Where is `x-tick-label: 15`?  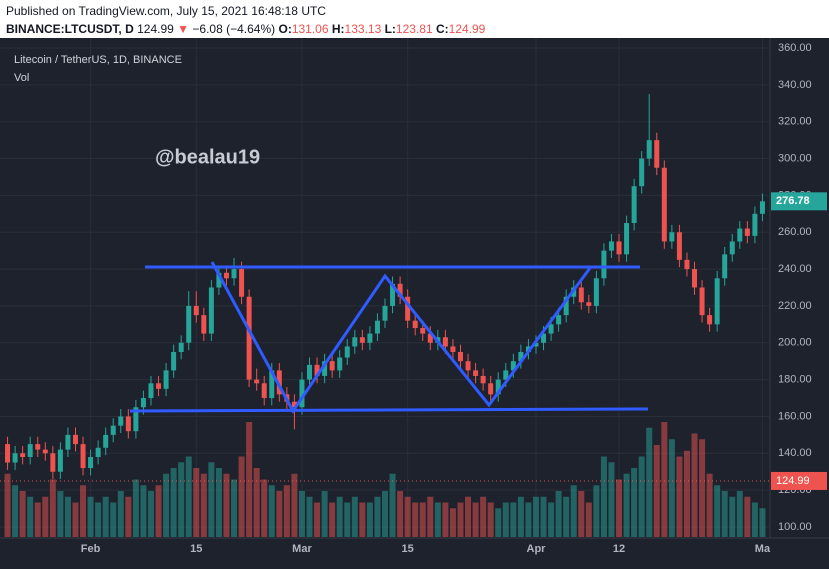 x-tick-label: 15 is located at coordinates (408, 549).